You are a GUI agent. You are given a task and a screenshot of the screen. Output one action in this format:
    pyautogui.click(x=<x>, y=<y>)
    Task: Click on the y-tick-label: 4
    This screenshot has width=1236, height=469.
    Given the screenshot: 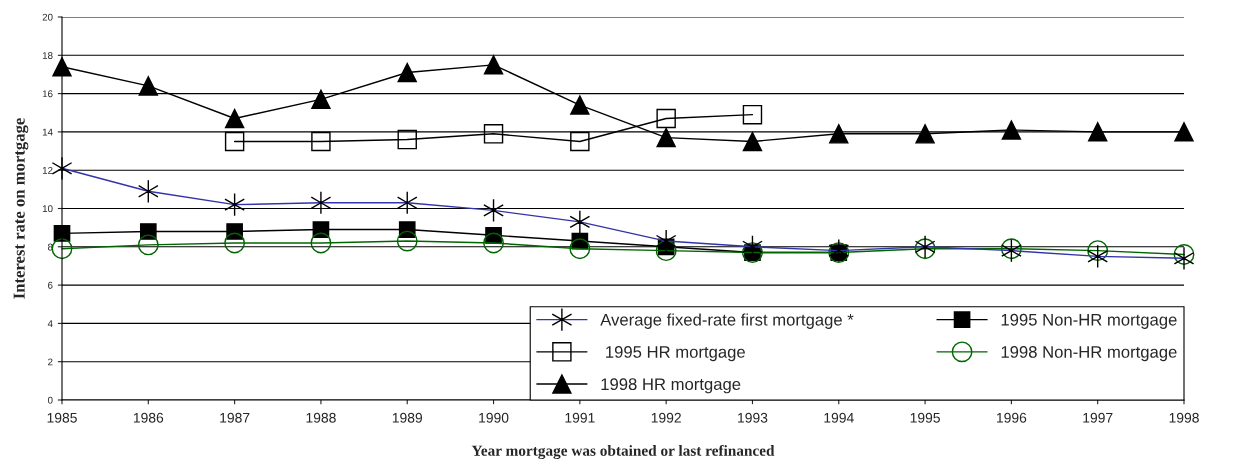 What is the action you would take?
    pyautogui.click(x=50, y=323)
    